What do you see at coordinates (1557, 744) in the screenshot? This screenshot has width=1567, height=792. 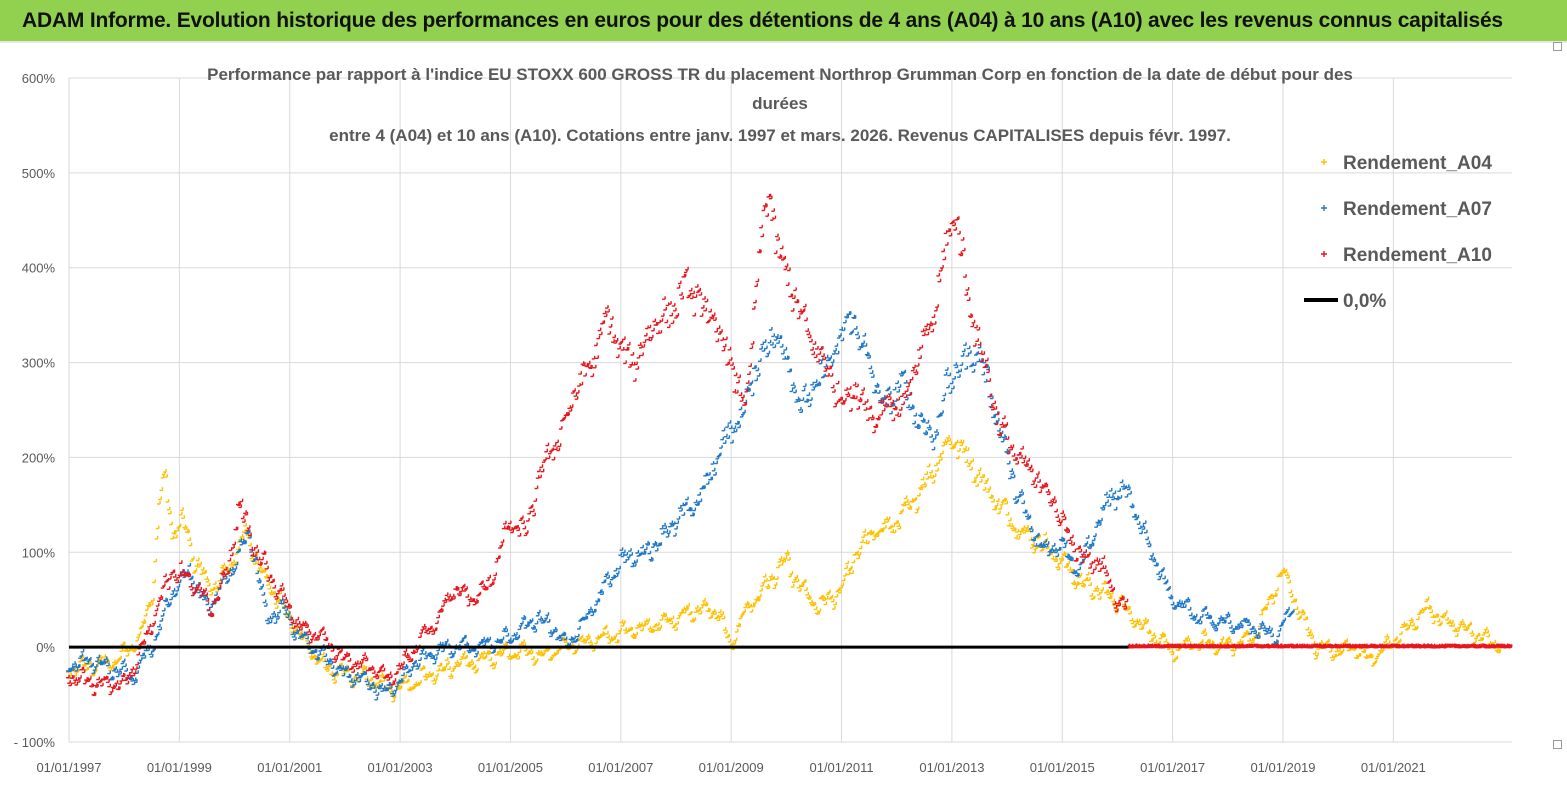 I see `resize-handle-bottom-right` at bounding box center [1557, 744].